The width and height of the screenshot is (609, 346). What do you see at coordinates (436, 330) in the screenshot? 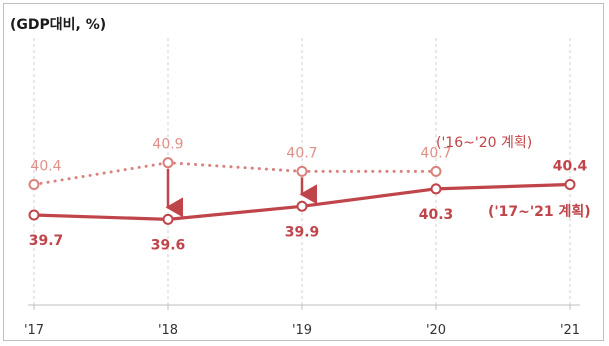
I see `x-tick-label: '20` at bounding box center [436, 330].